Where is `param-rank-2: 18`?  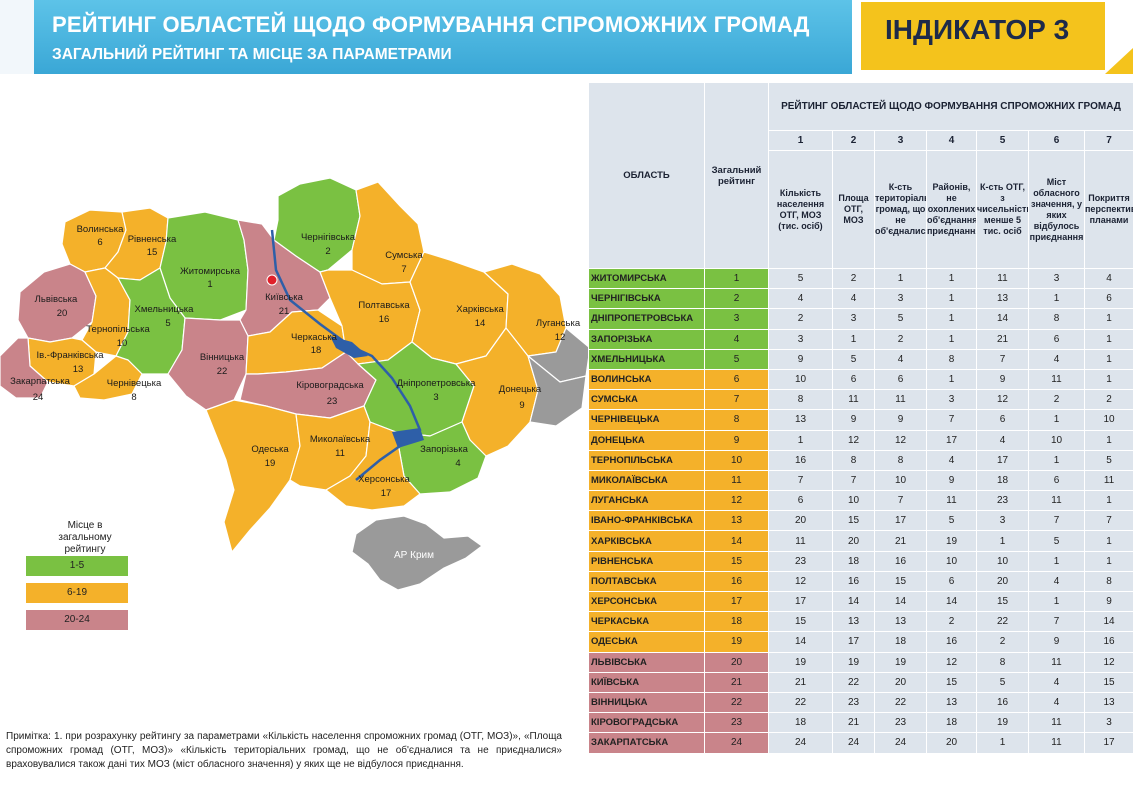 param-rank-2: 18 is located at coordinates (853, 561).